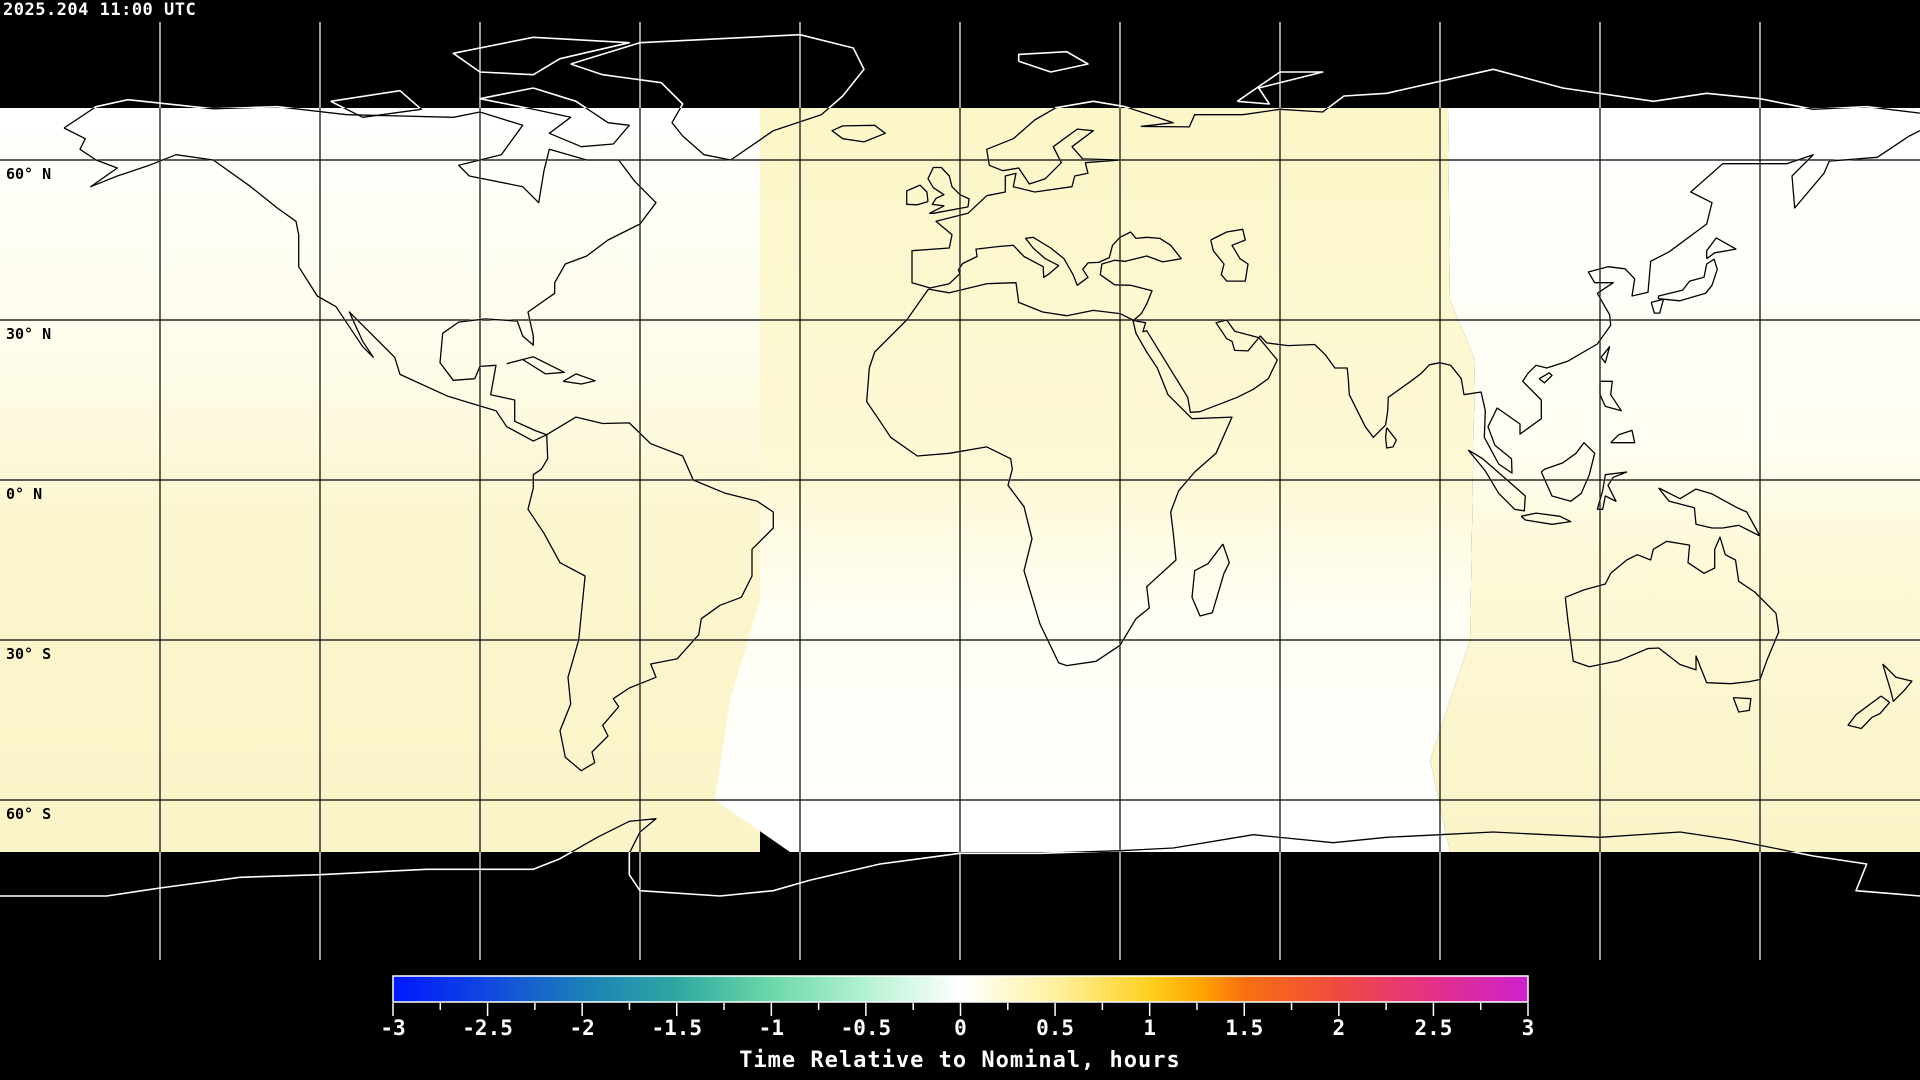 Image resolution: width=1920 pixels, height=1080 pixels. I want to click on colorbar: -3 -2.5 -2 -1.5 -1 -0.5 0 0.5 1 1.5 2 2.5 3, so click(957, 1007).